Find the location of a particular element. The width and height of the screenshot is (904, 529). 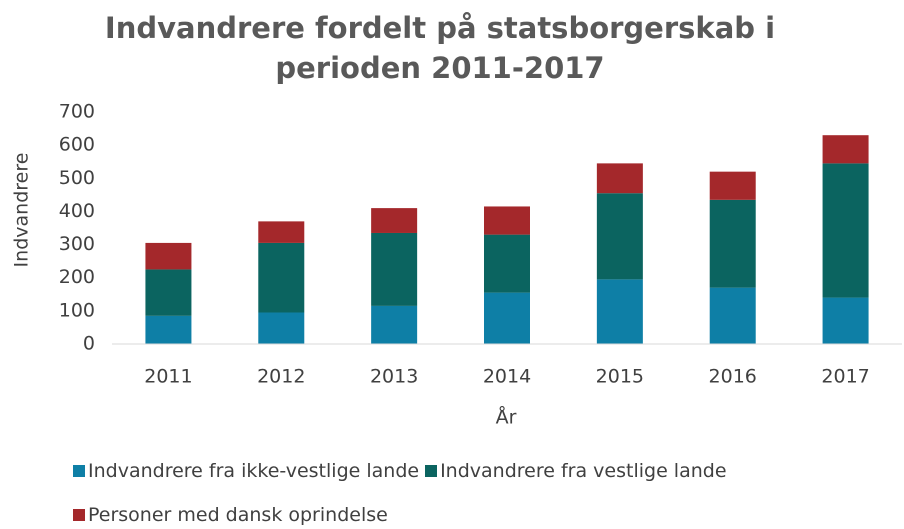

y-tick-label: 700 is located at coordinates (77, 112).